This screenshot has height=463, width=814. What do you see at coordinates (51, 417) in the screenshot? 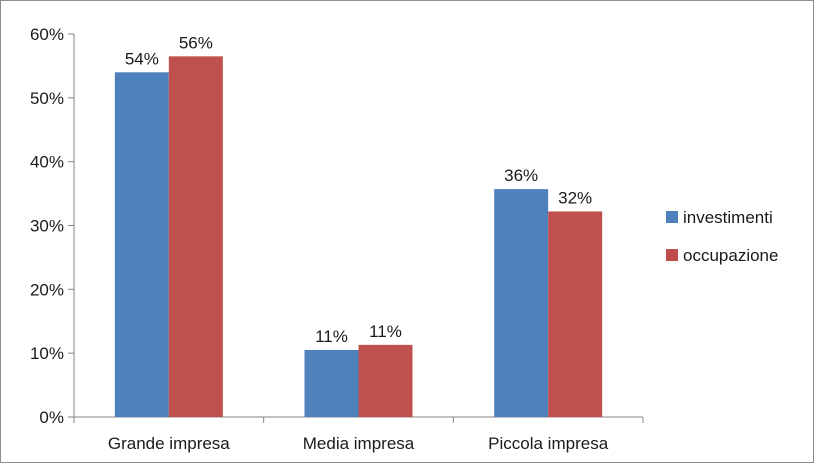
I see `y-tick-label: 0%` at bounding box center [51, 417].